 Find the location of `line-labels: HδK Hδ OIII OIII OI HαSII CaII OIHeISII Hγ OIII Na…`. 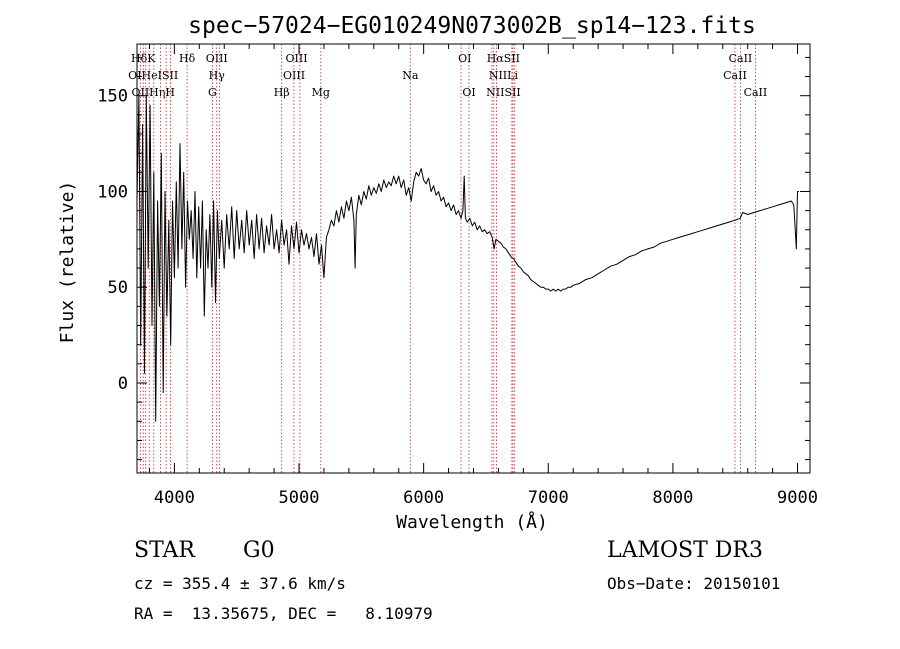

line-labels: HδK Hδ OIII OIII OI HαSII CaII OIHeISII Hγ OIII Na… is located at coordinates (447, 75).